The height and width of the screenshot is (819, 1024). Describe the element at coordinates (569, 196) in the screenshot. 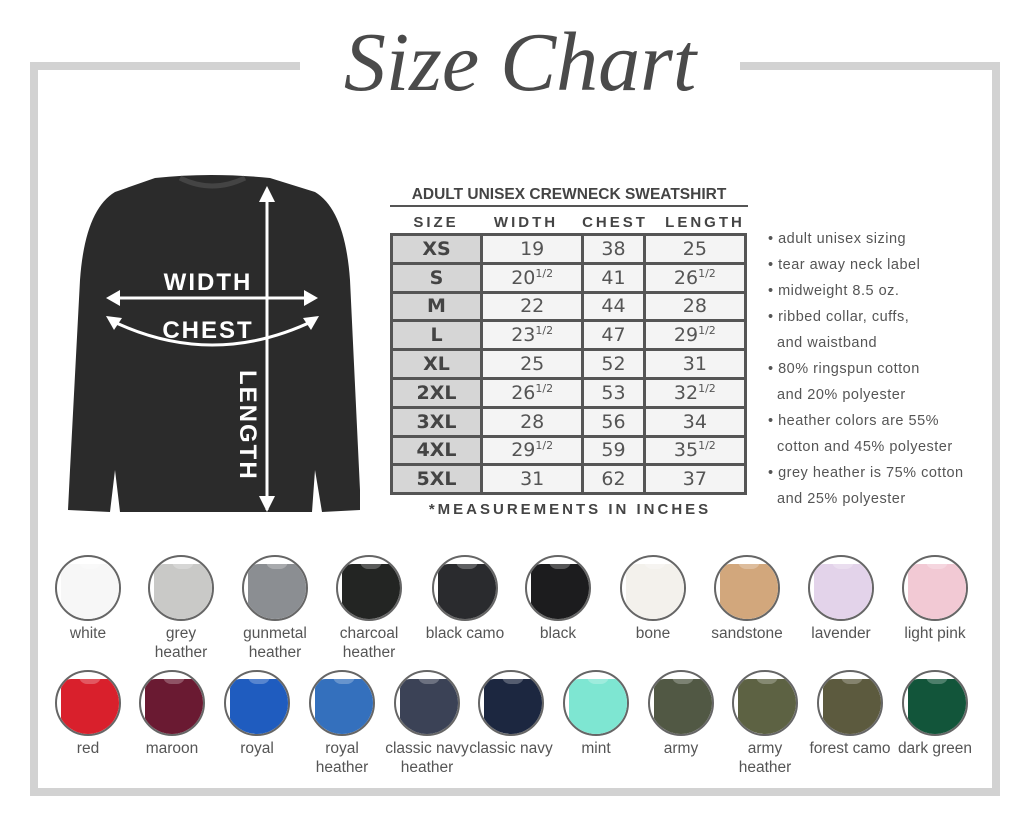

I see `table-title: ADULT UNISEX CREWNECK SWEATSHIRT` at that location.